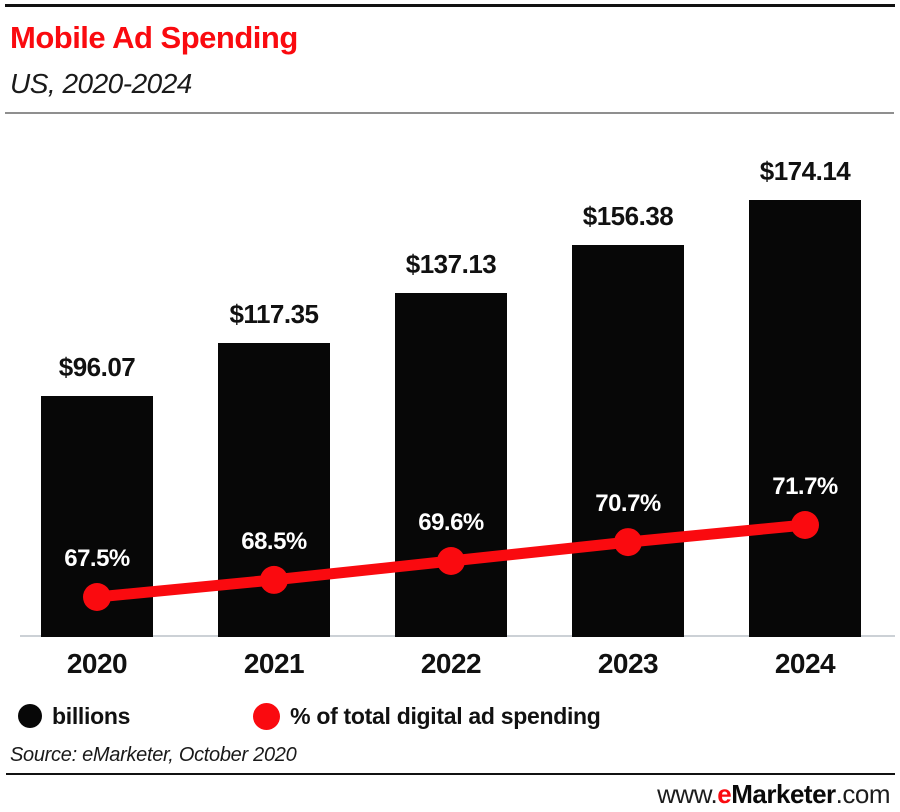 The image size is (900, 812). I want to click on bar-2020, so click(97, 516).